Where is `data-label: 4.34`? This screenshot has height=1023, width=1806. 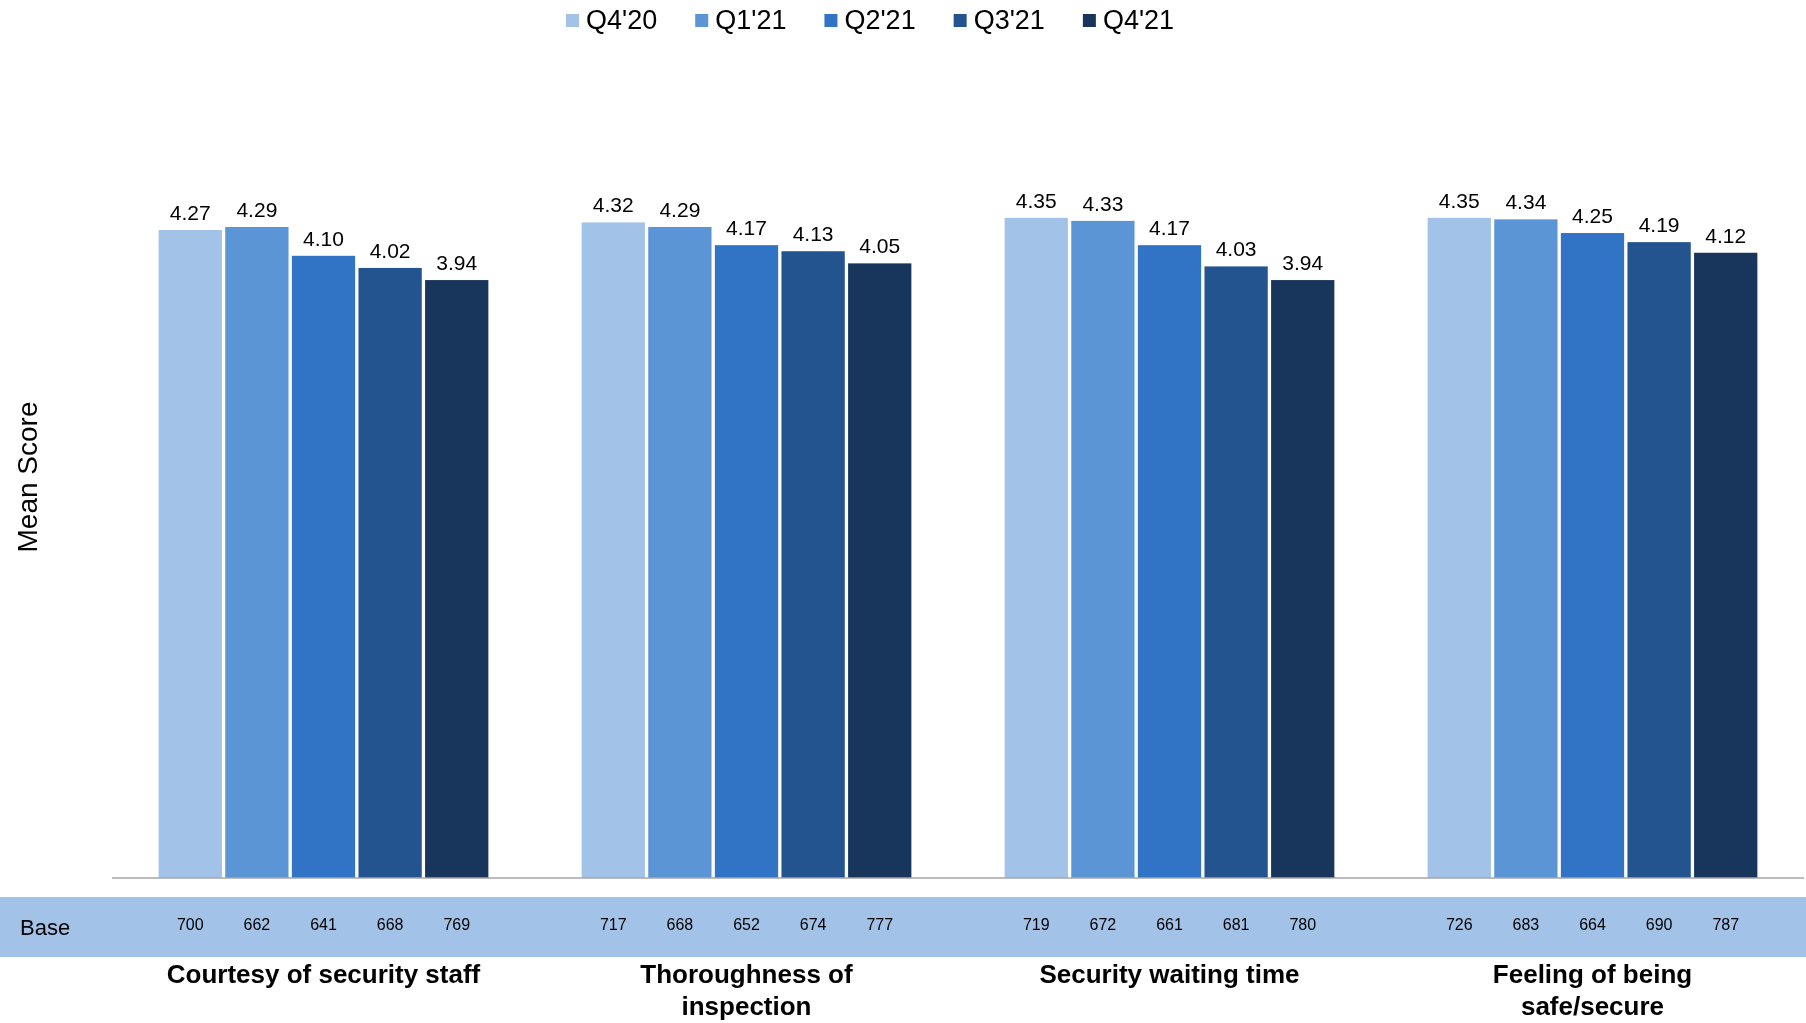 data-label: 4.34 is located at coordinates (1526, 202).